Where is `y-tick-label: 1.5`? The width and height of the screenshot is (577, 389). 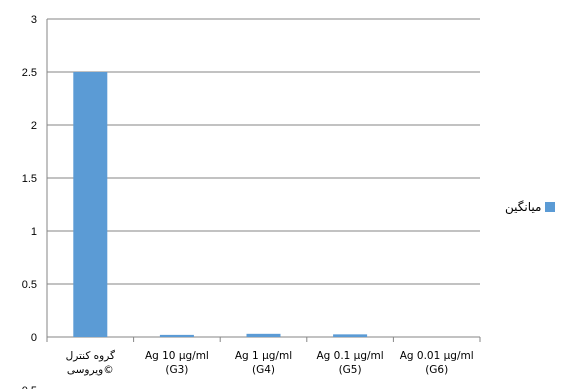
y-tick-label: 1.5 is located at coordinates (29, 179).